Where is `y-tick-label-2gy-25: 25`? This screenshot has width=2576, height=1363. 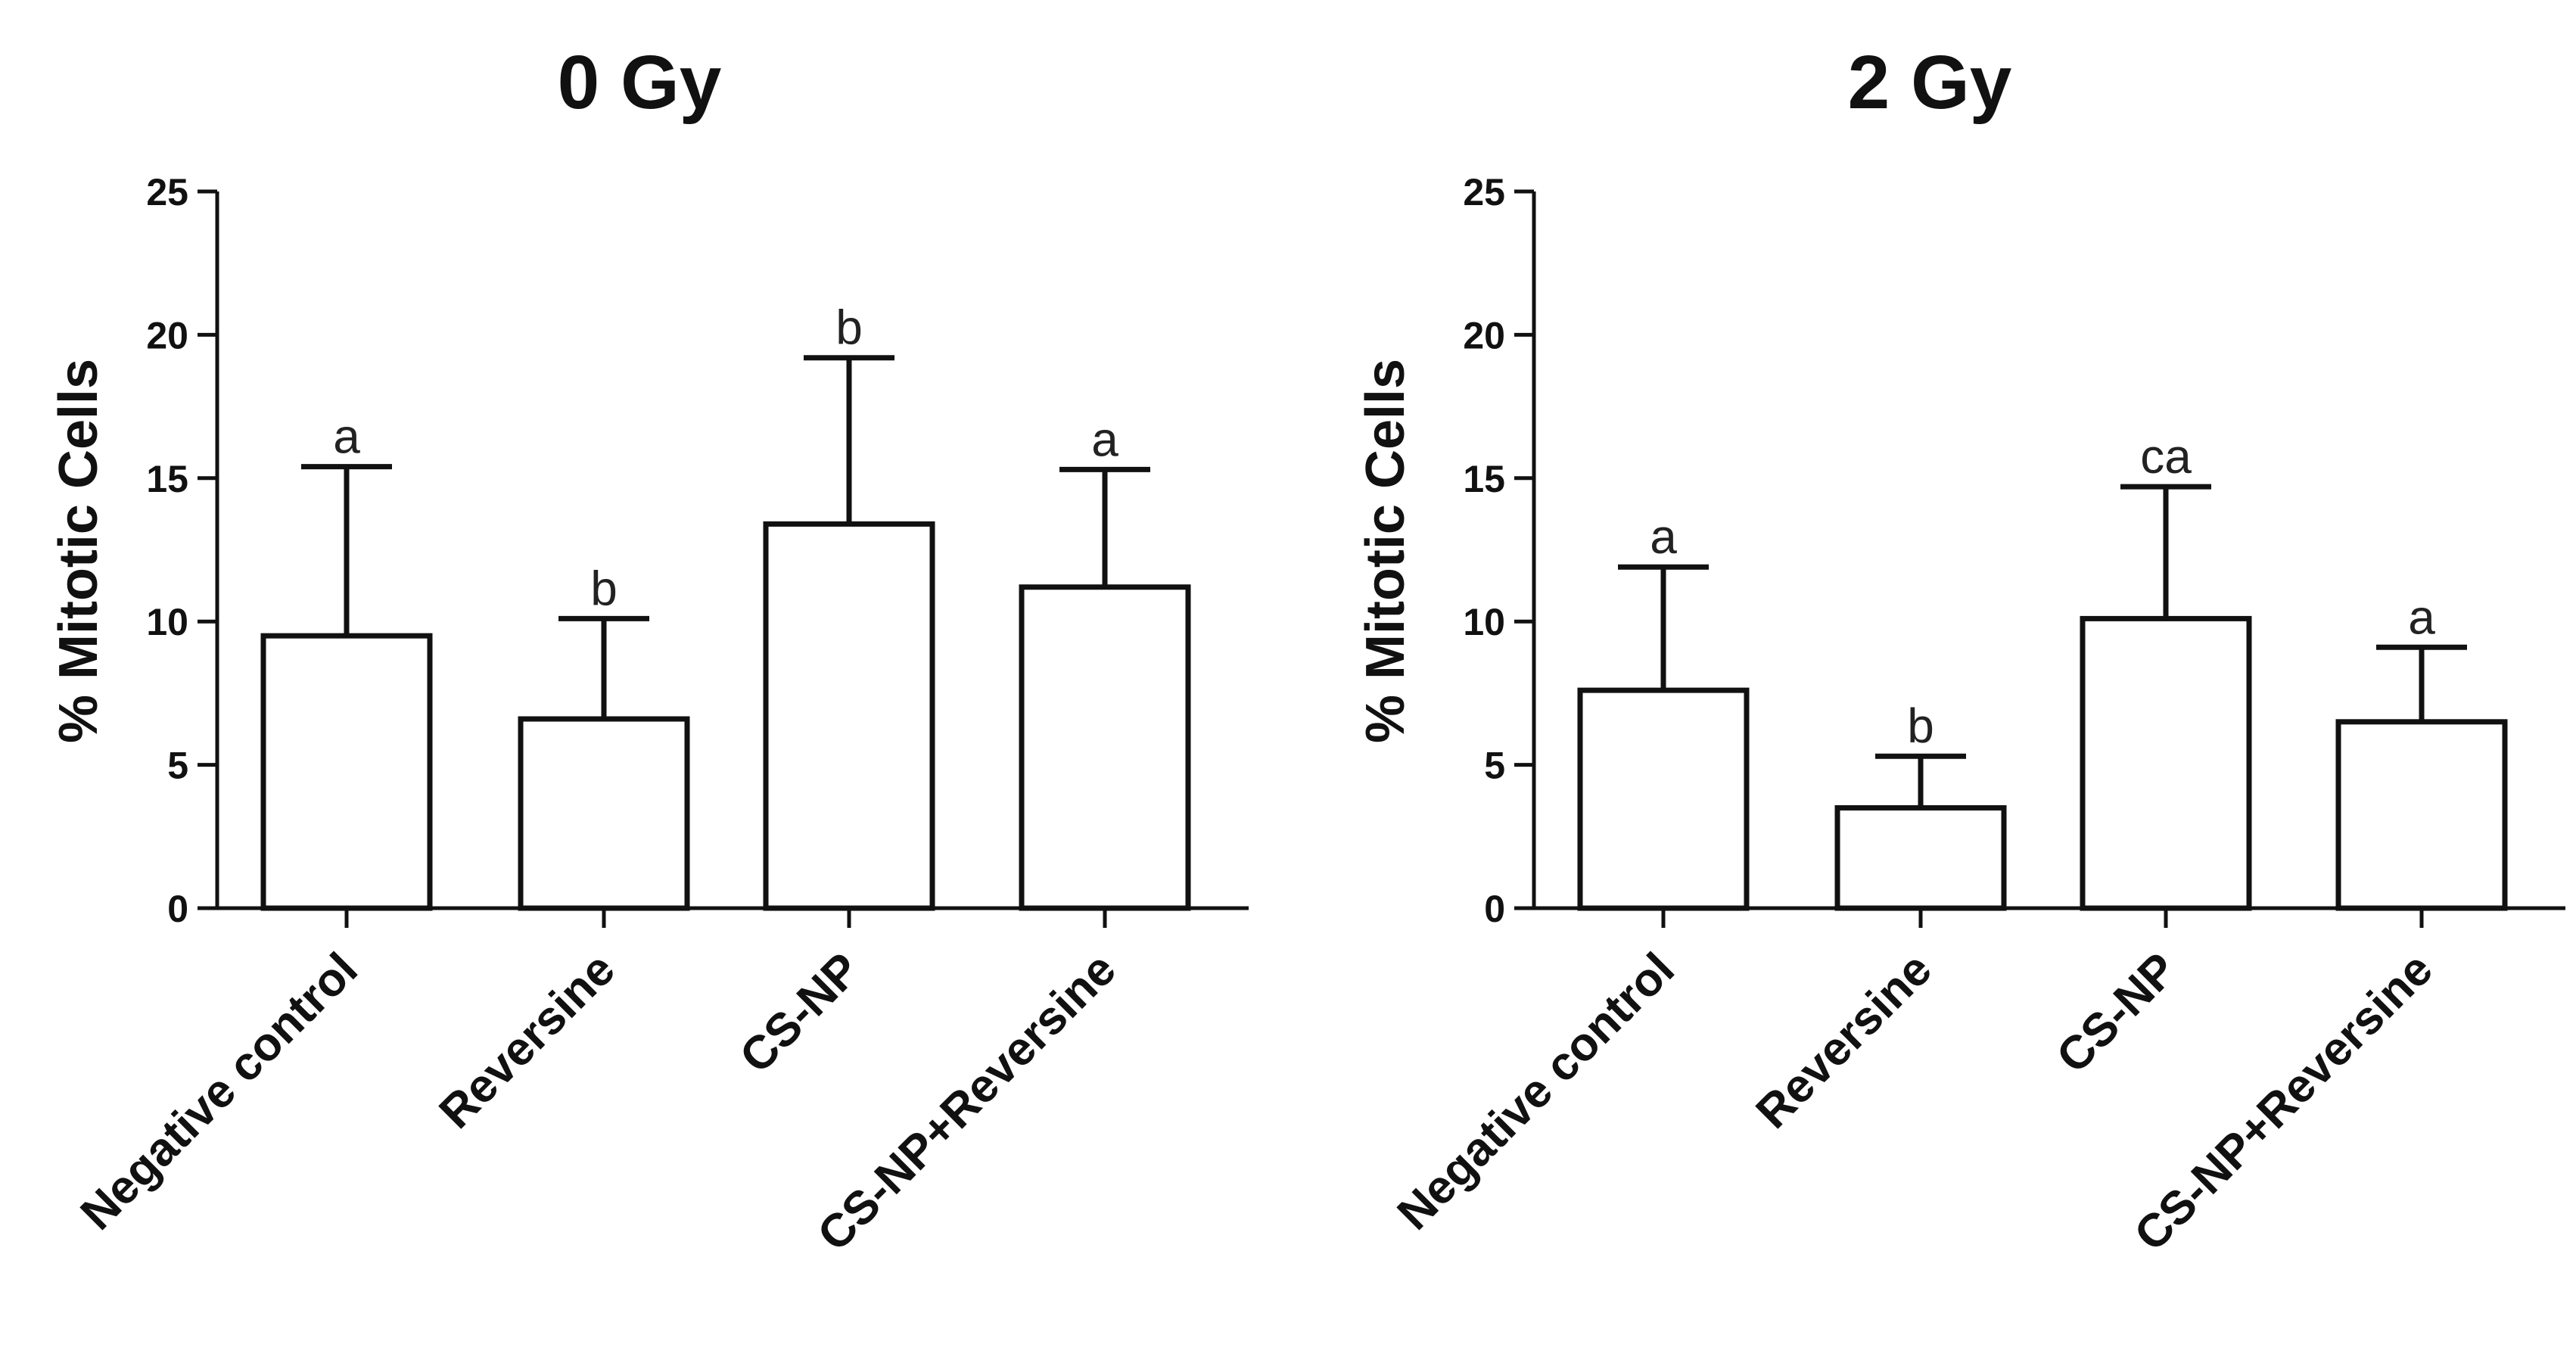
y-tick-label-2gy-25: 25 is located at coordinates (1484, 192).